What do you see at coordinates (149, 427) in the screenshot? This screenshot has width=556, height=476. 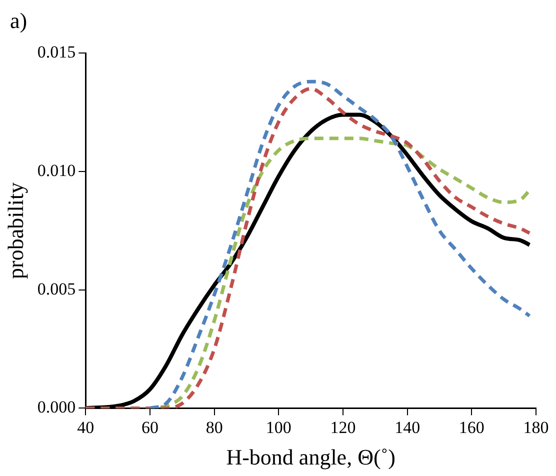 I see `x-tick-label: 60` at bounding box center [149, 427].